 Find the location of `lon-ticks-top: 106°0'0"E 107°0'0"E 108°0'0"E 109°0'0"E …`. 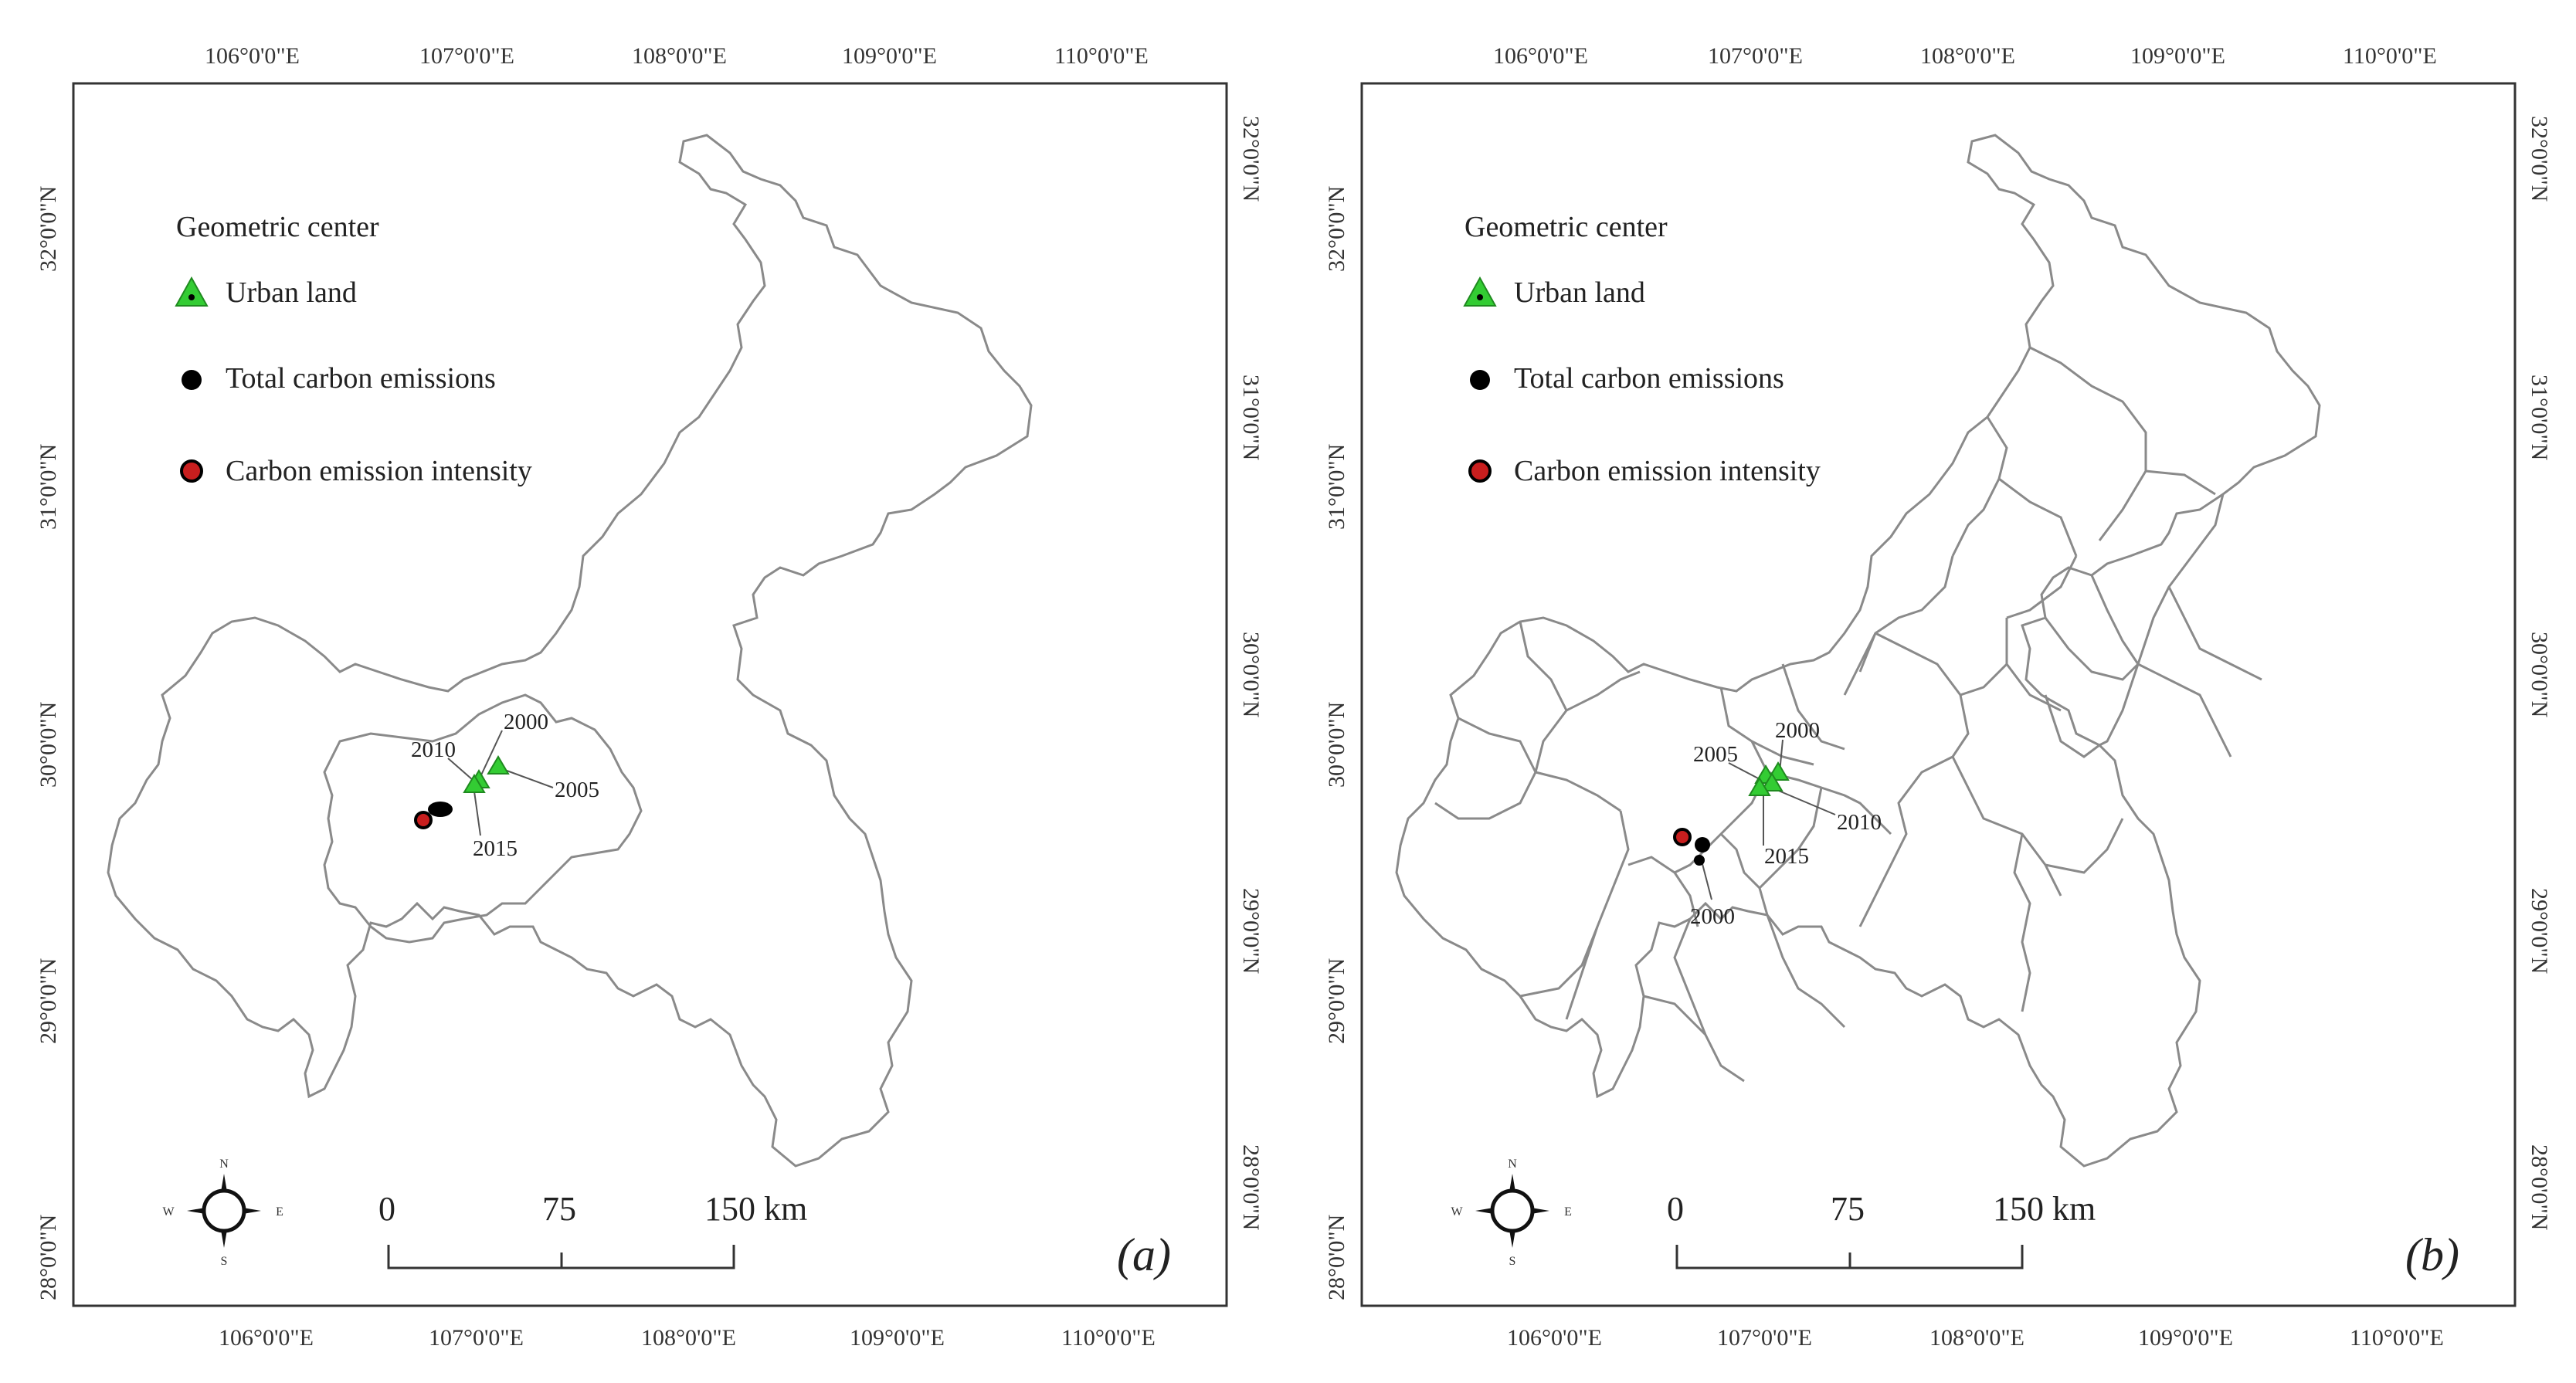

lon-ticks-top: 106°0'0"E 107°0'0"E 108°0'0"E 109°0'0"E … is located at coordinates (1965, 56).